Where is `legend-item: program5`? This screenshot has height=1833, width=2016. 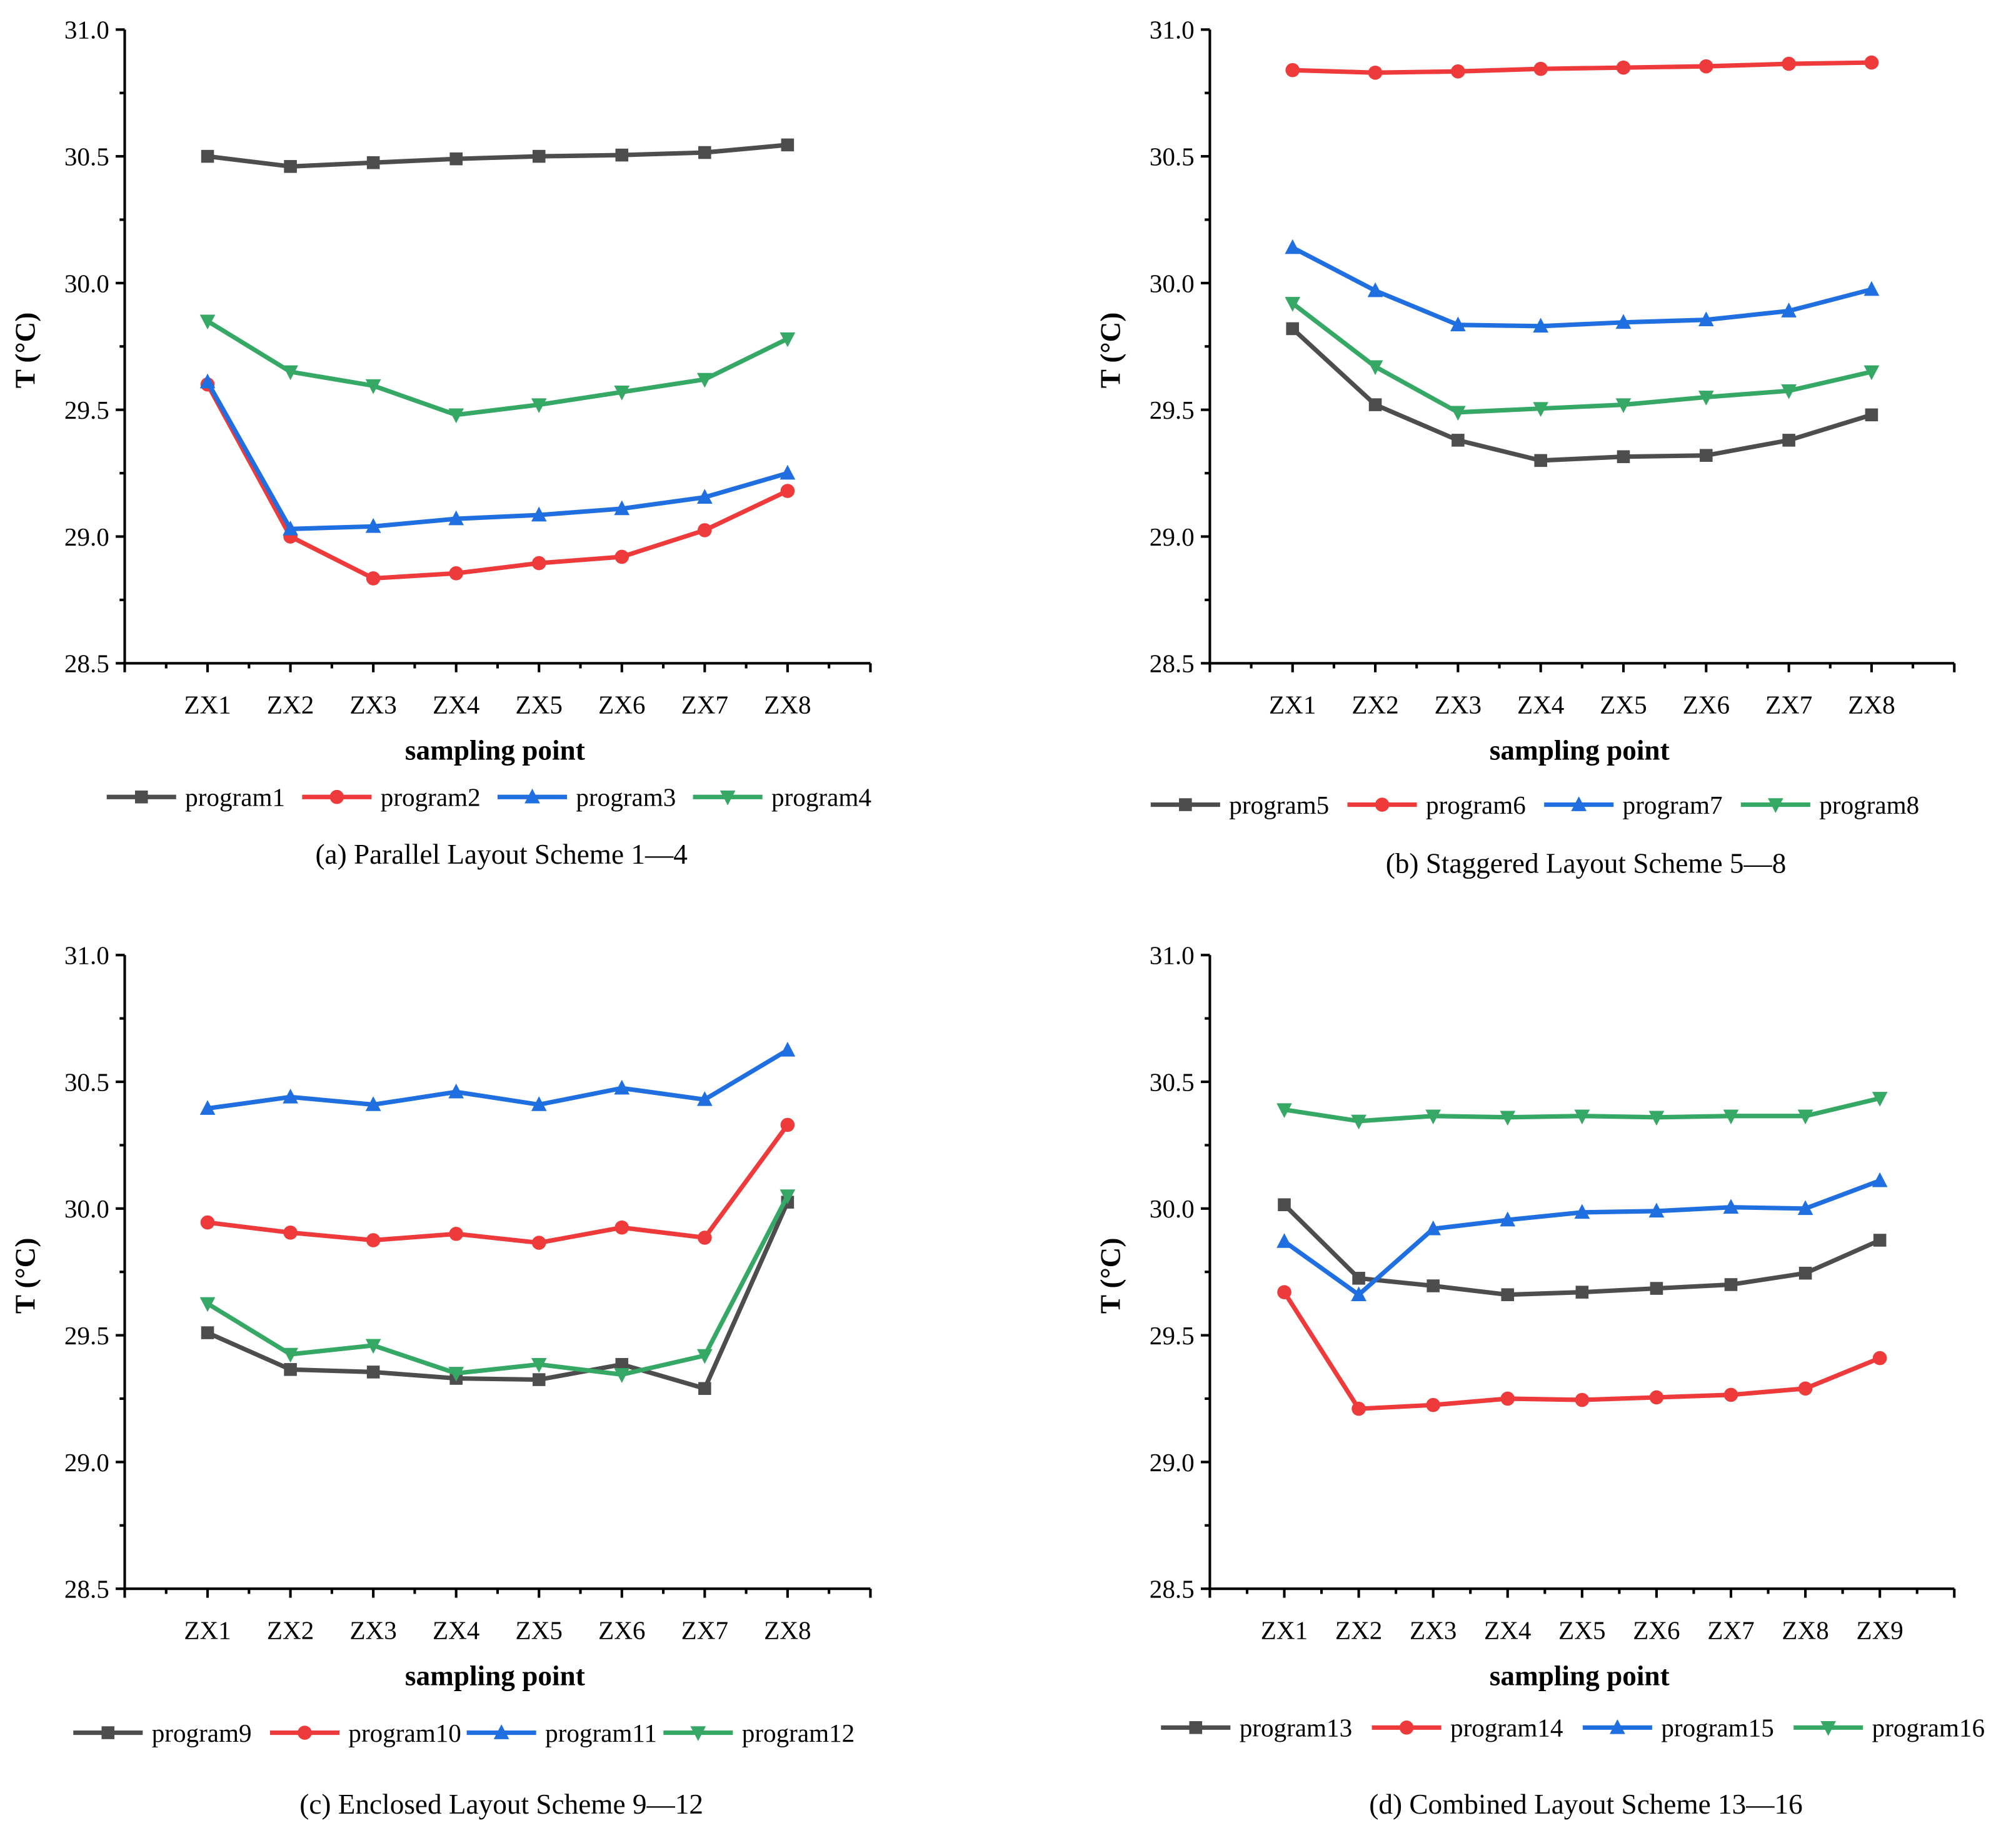
legend-item: program5 is located at coordinates (1239, 805).